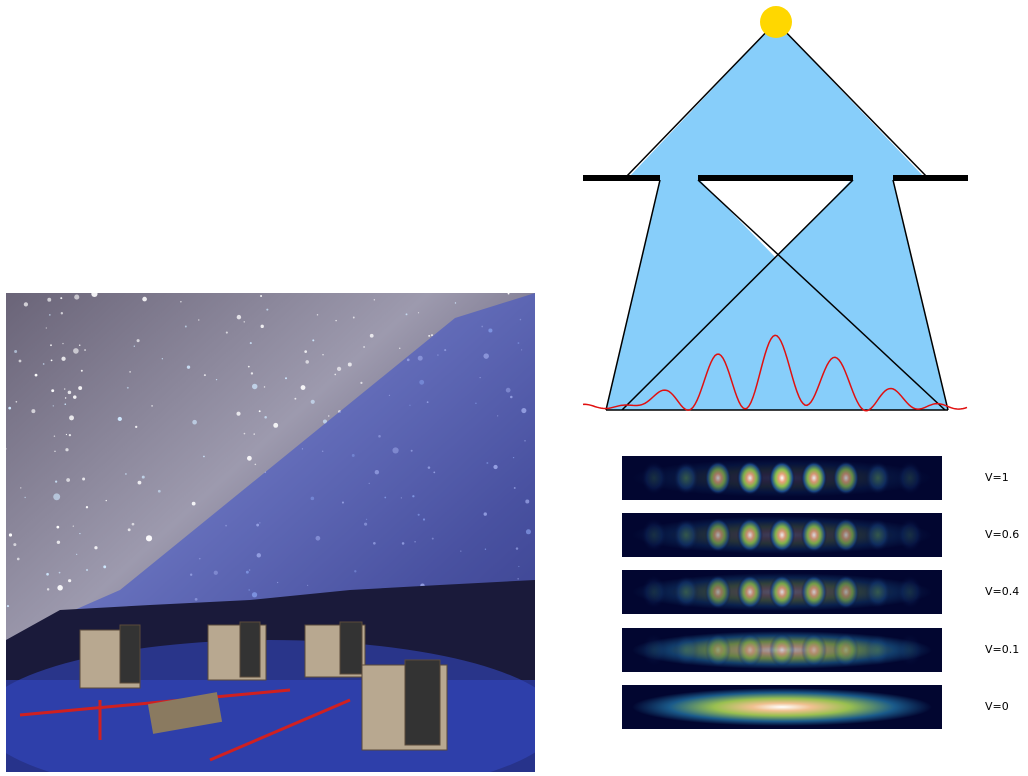 The image size is (1028, 776). What do you see at coordinates (815, 707) in the screenshot?
I see `fringe-panel: V=0` at bounding box center [815, 707].